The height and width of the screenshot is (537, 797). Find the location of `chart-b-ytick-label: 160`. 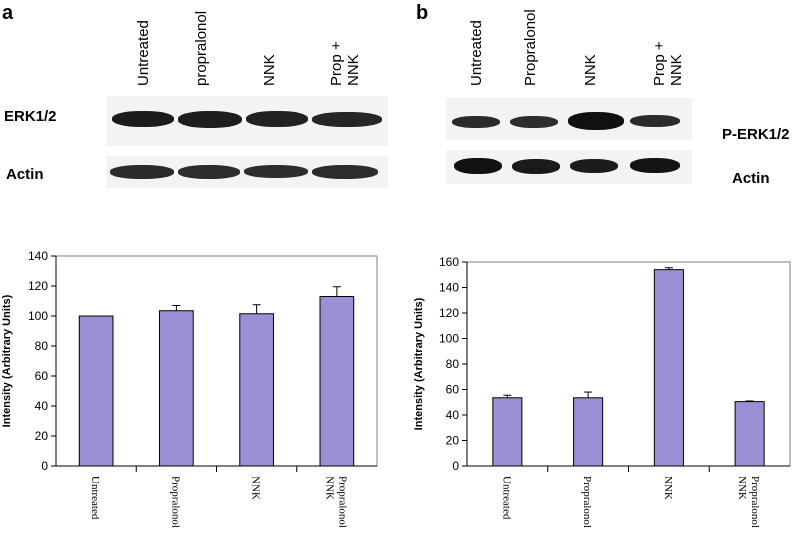

chart-b-ytick-label: 160 is located at coordinates (449, 262).